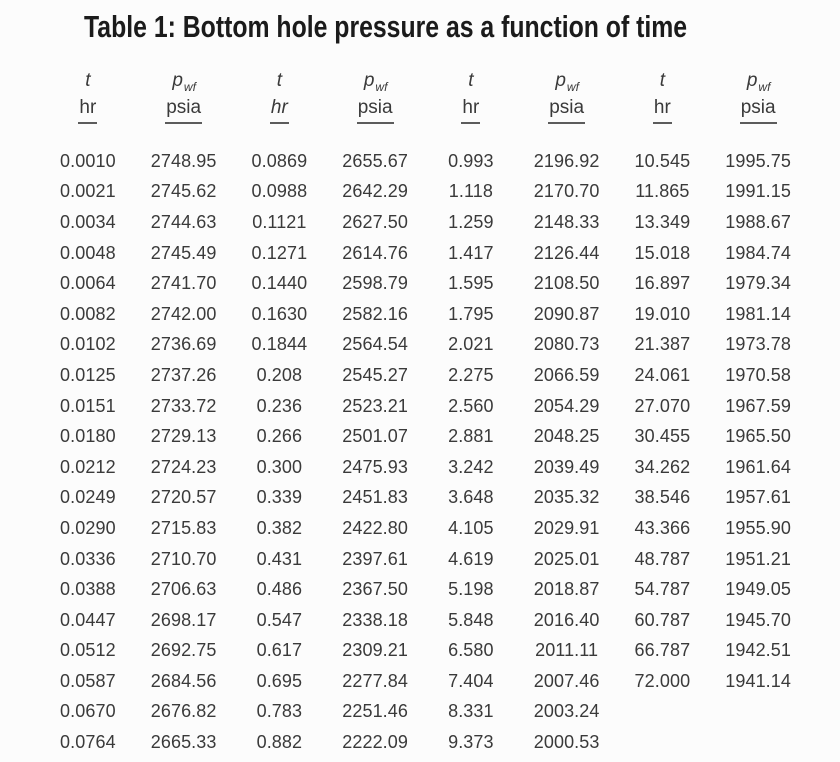  I want to click on column-unit-4: hr, so click(471, 119).